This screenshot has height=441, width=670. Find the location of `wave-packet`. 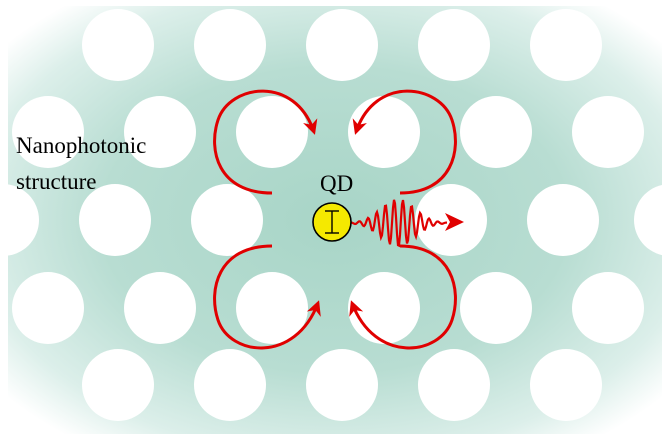

wave-packet is located at coordinates (395, 223).